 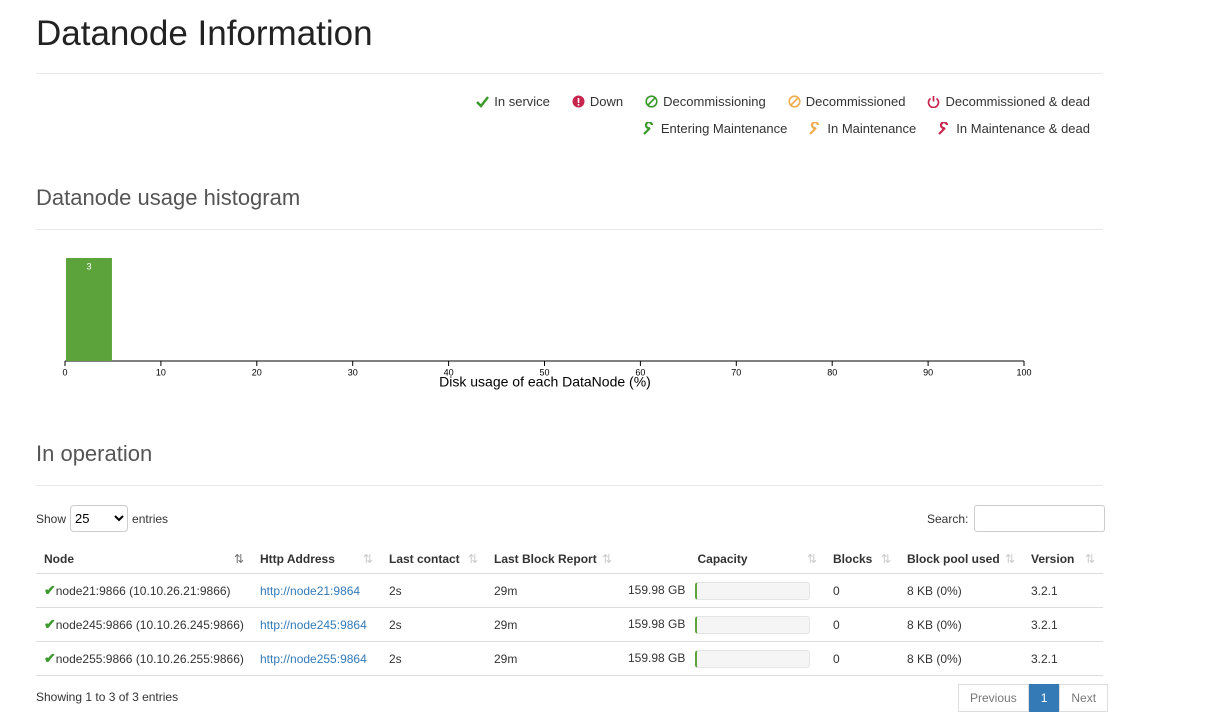 I want to click on http-link: http://node255:9864, so click(x=313, y=658).